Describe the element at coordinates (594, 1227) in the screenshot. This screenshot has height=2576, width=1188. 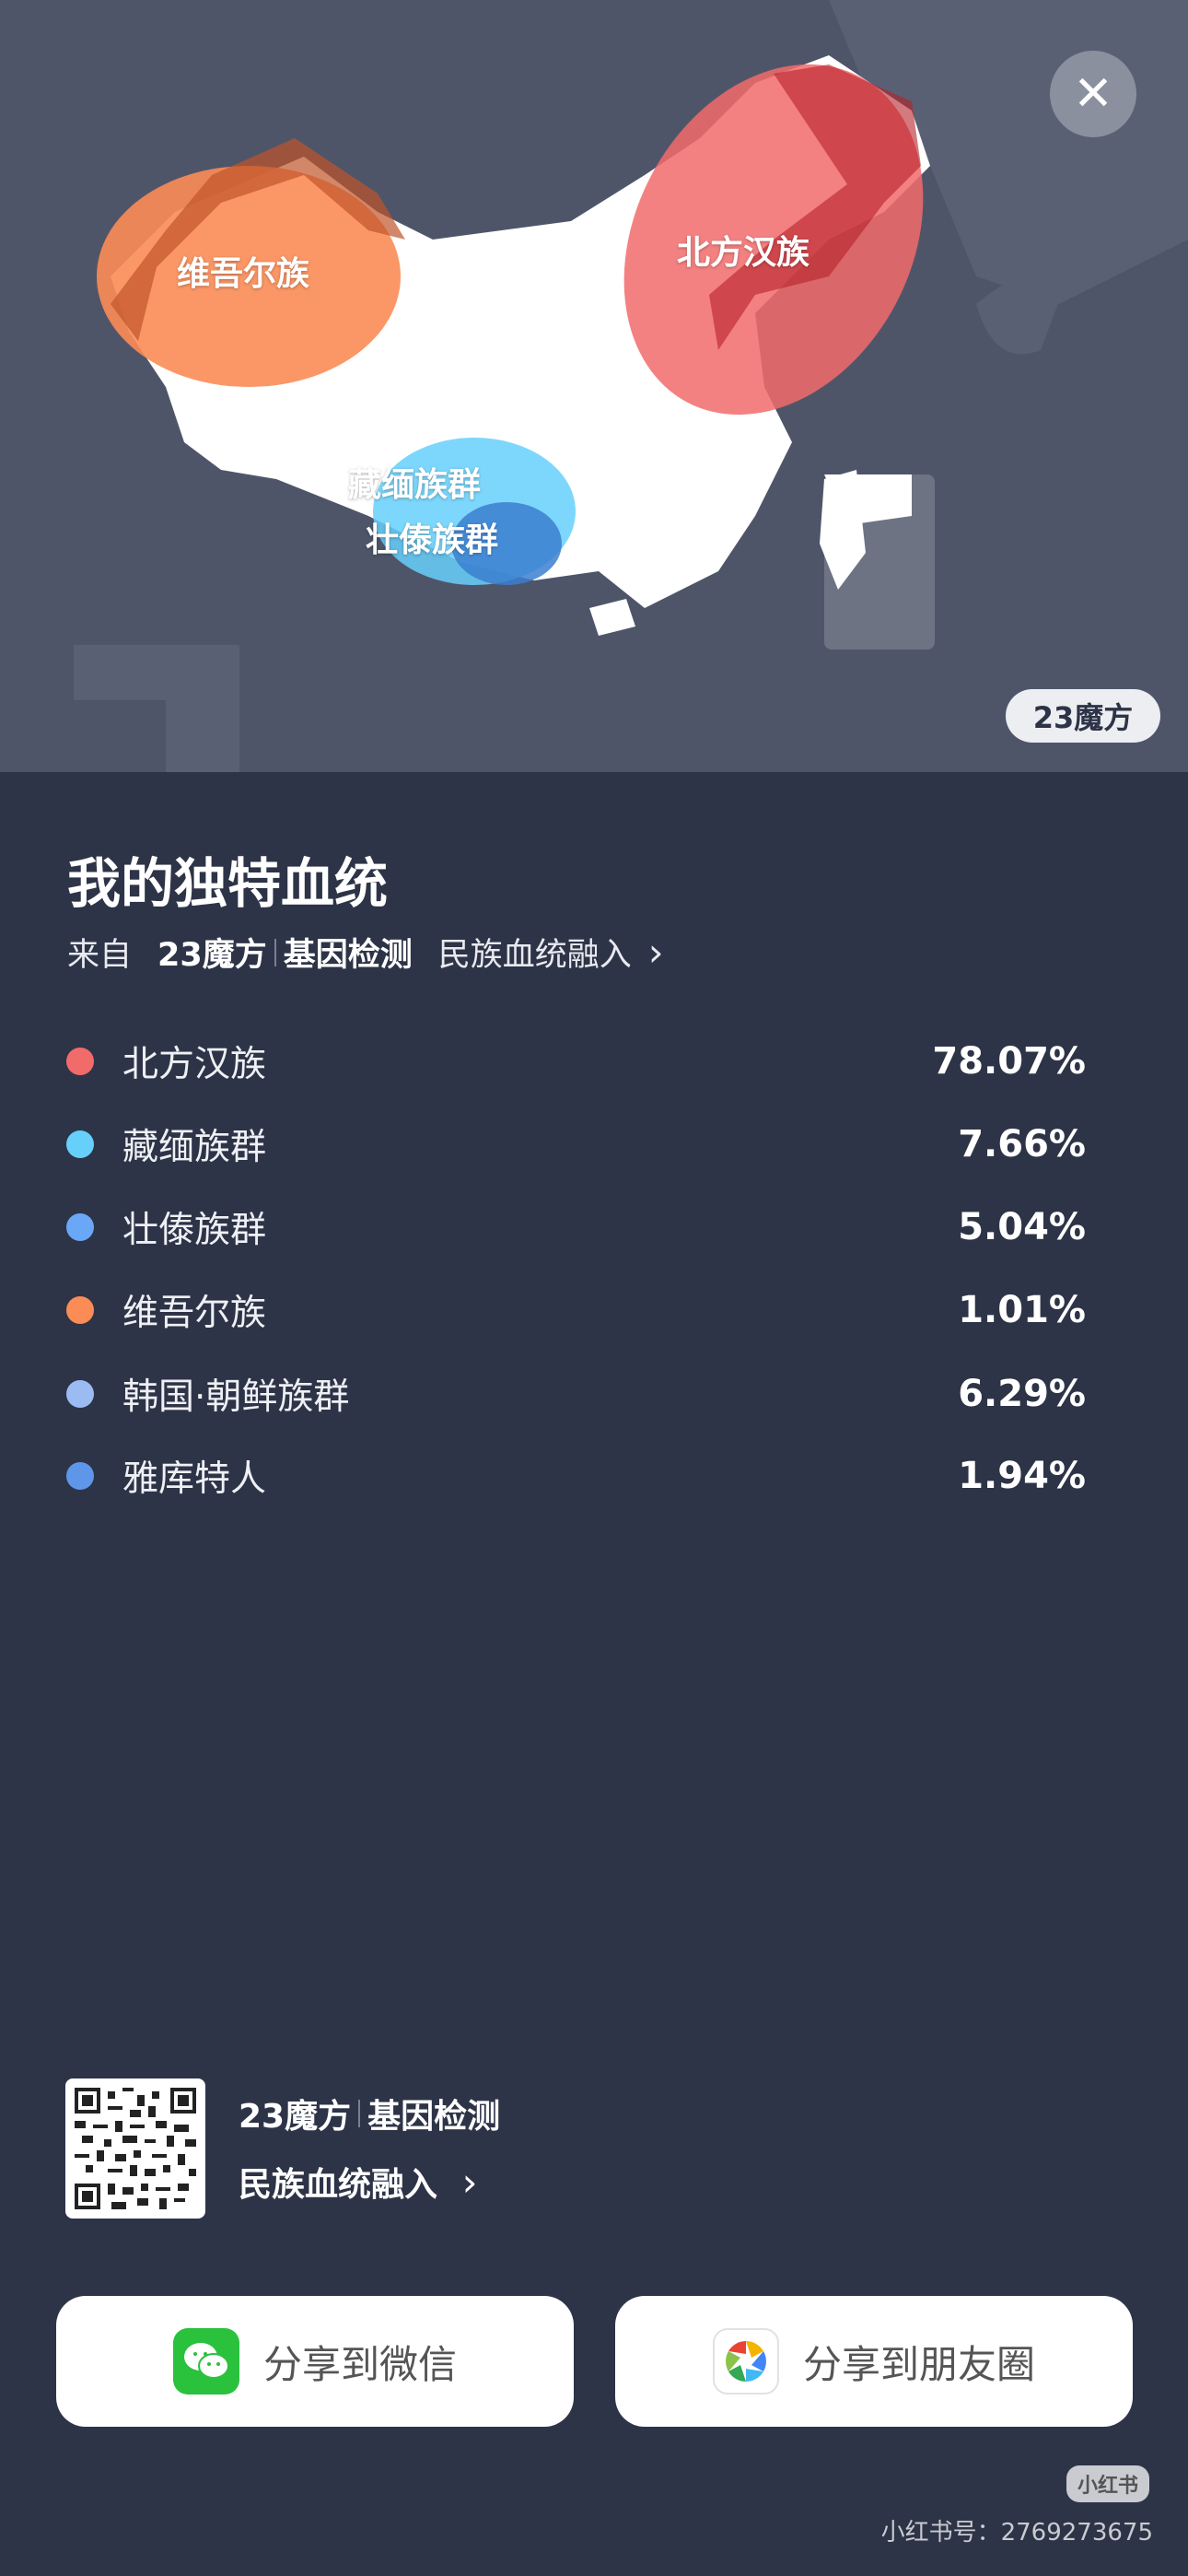
I see `ancestry-row: 壮傣族群 5.04%` at that location.